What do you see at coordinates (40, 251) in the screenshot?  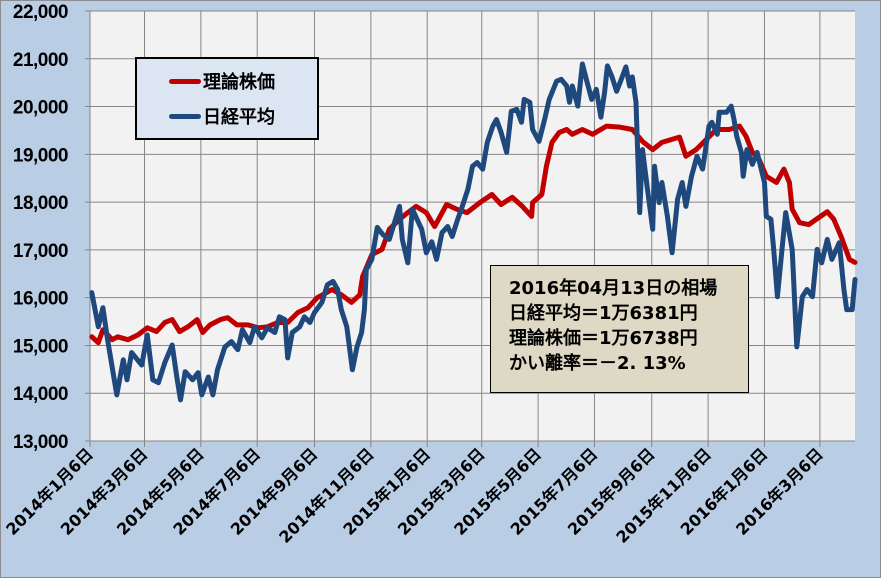 I see `y-tick-label: 17,000` at bounding box center [40, 251].